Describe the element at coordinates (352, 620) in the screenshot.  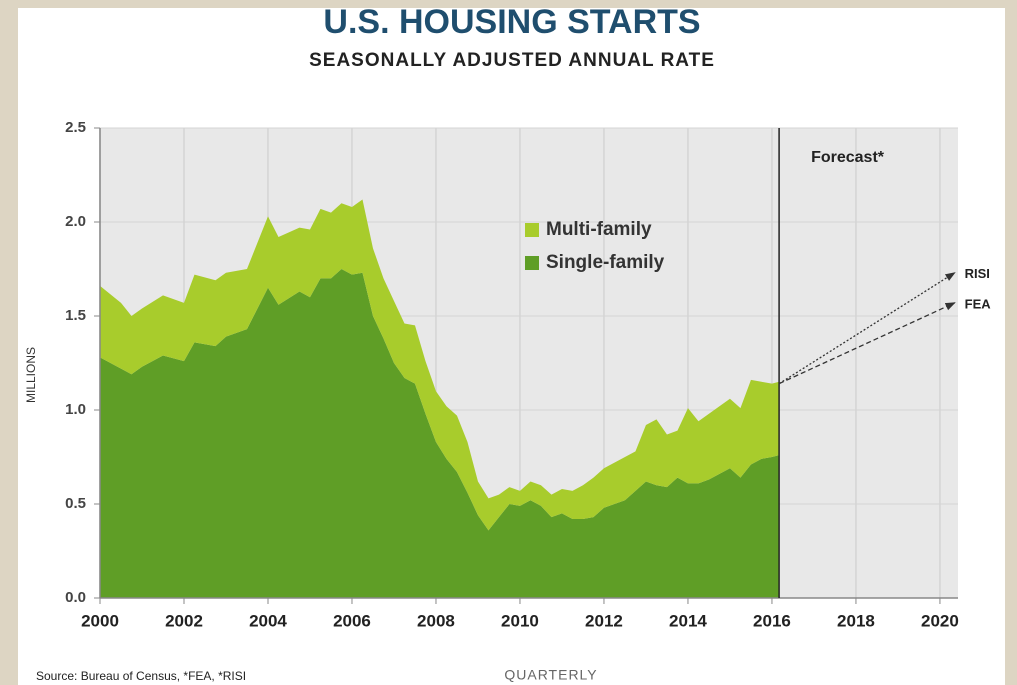
I see `x-tick-label: 2006` at that location.